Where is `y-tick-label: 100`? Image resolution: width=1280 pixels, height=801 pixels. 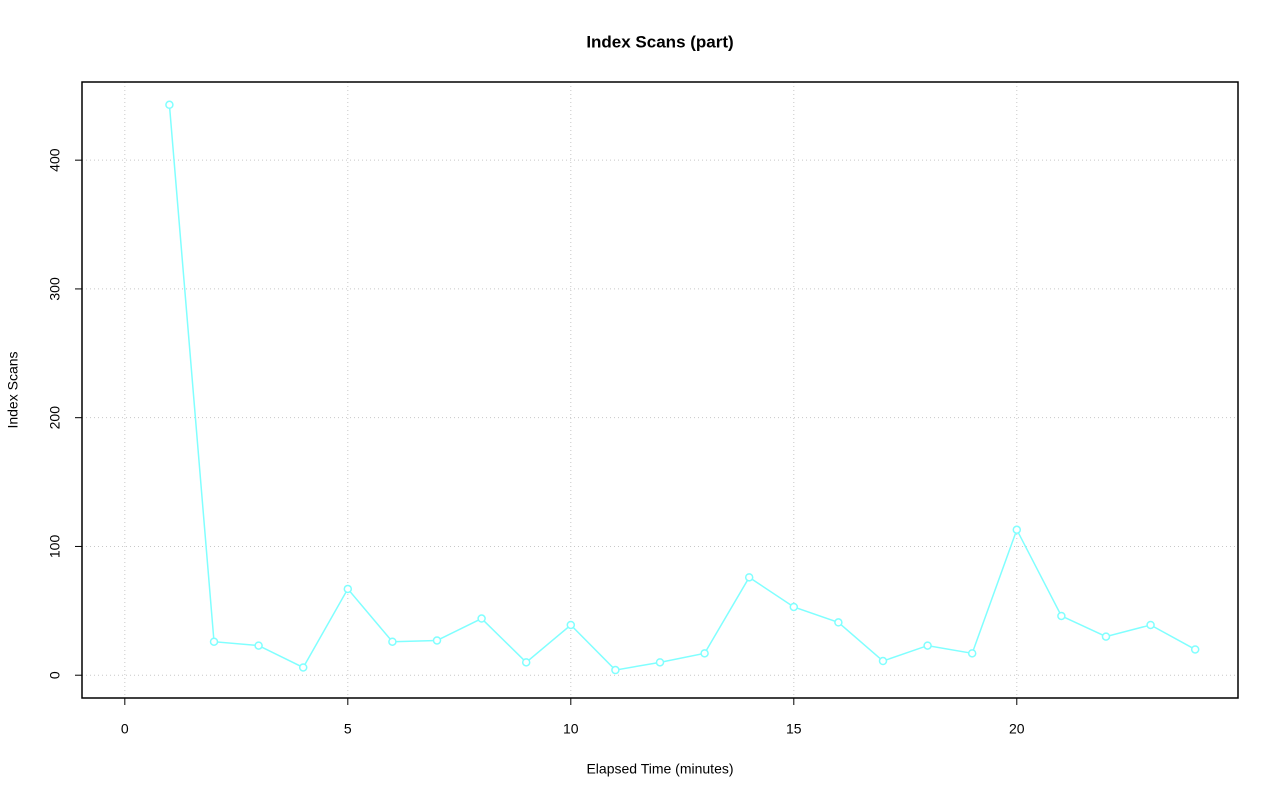 y-tick-label: 100 is located at coordinates (55, 547).